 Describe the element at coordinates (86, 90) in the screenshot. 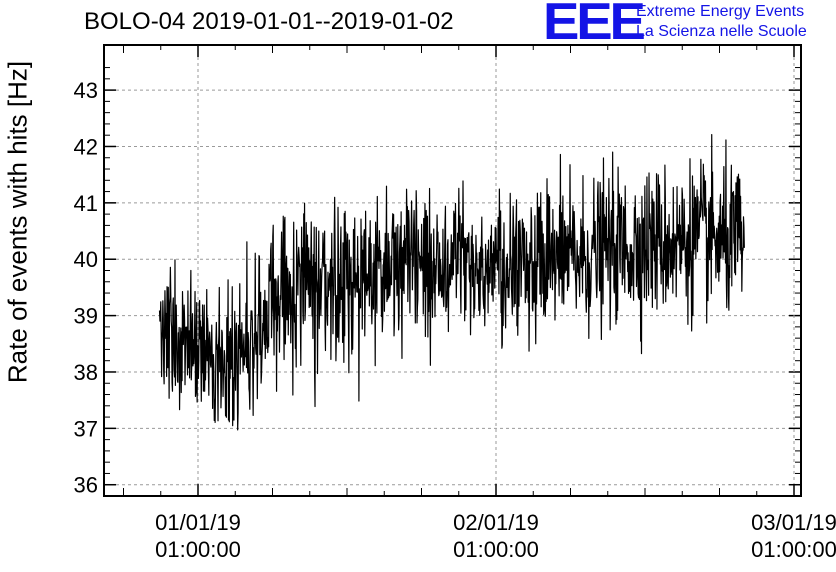

I see `y-tick-label: 43` at that location.